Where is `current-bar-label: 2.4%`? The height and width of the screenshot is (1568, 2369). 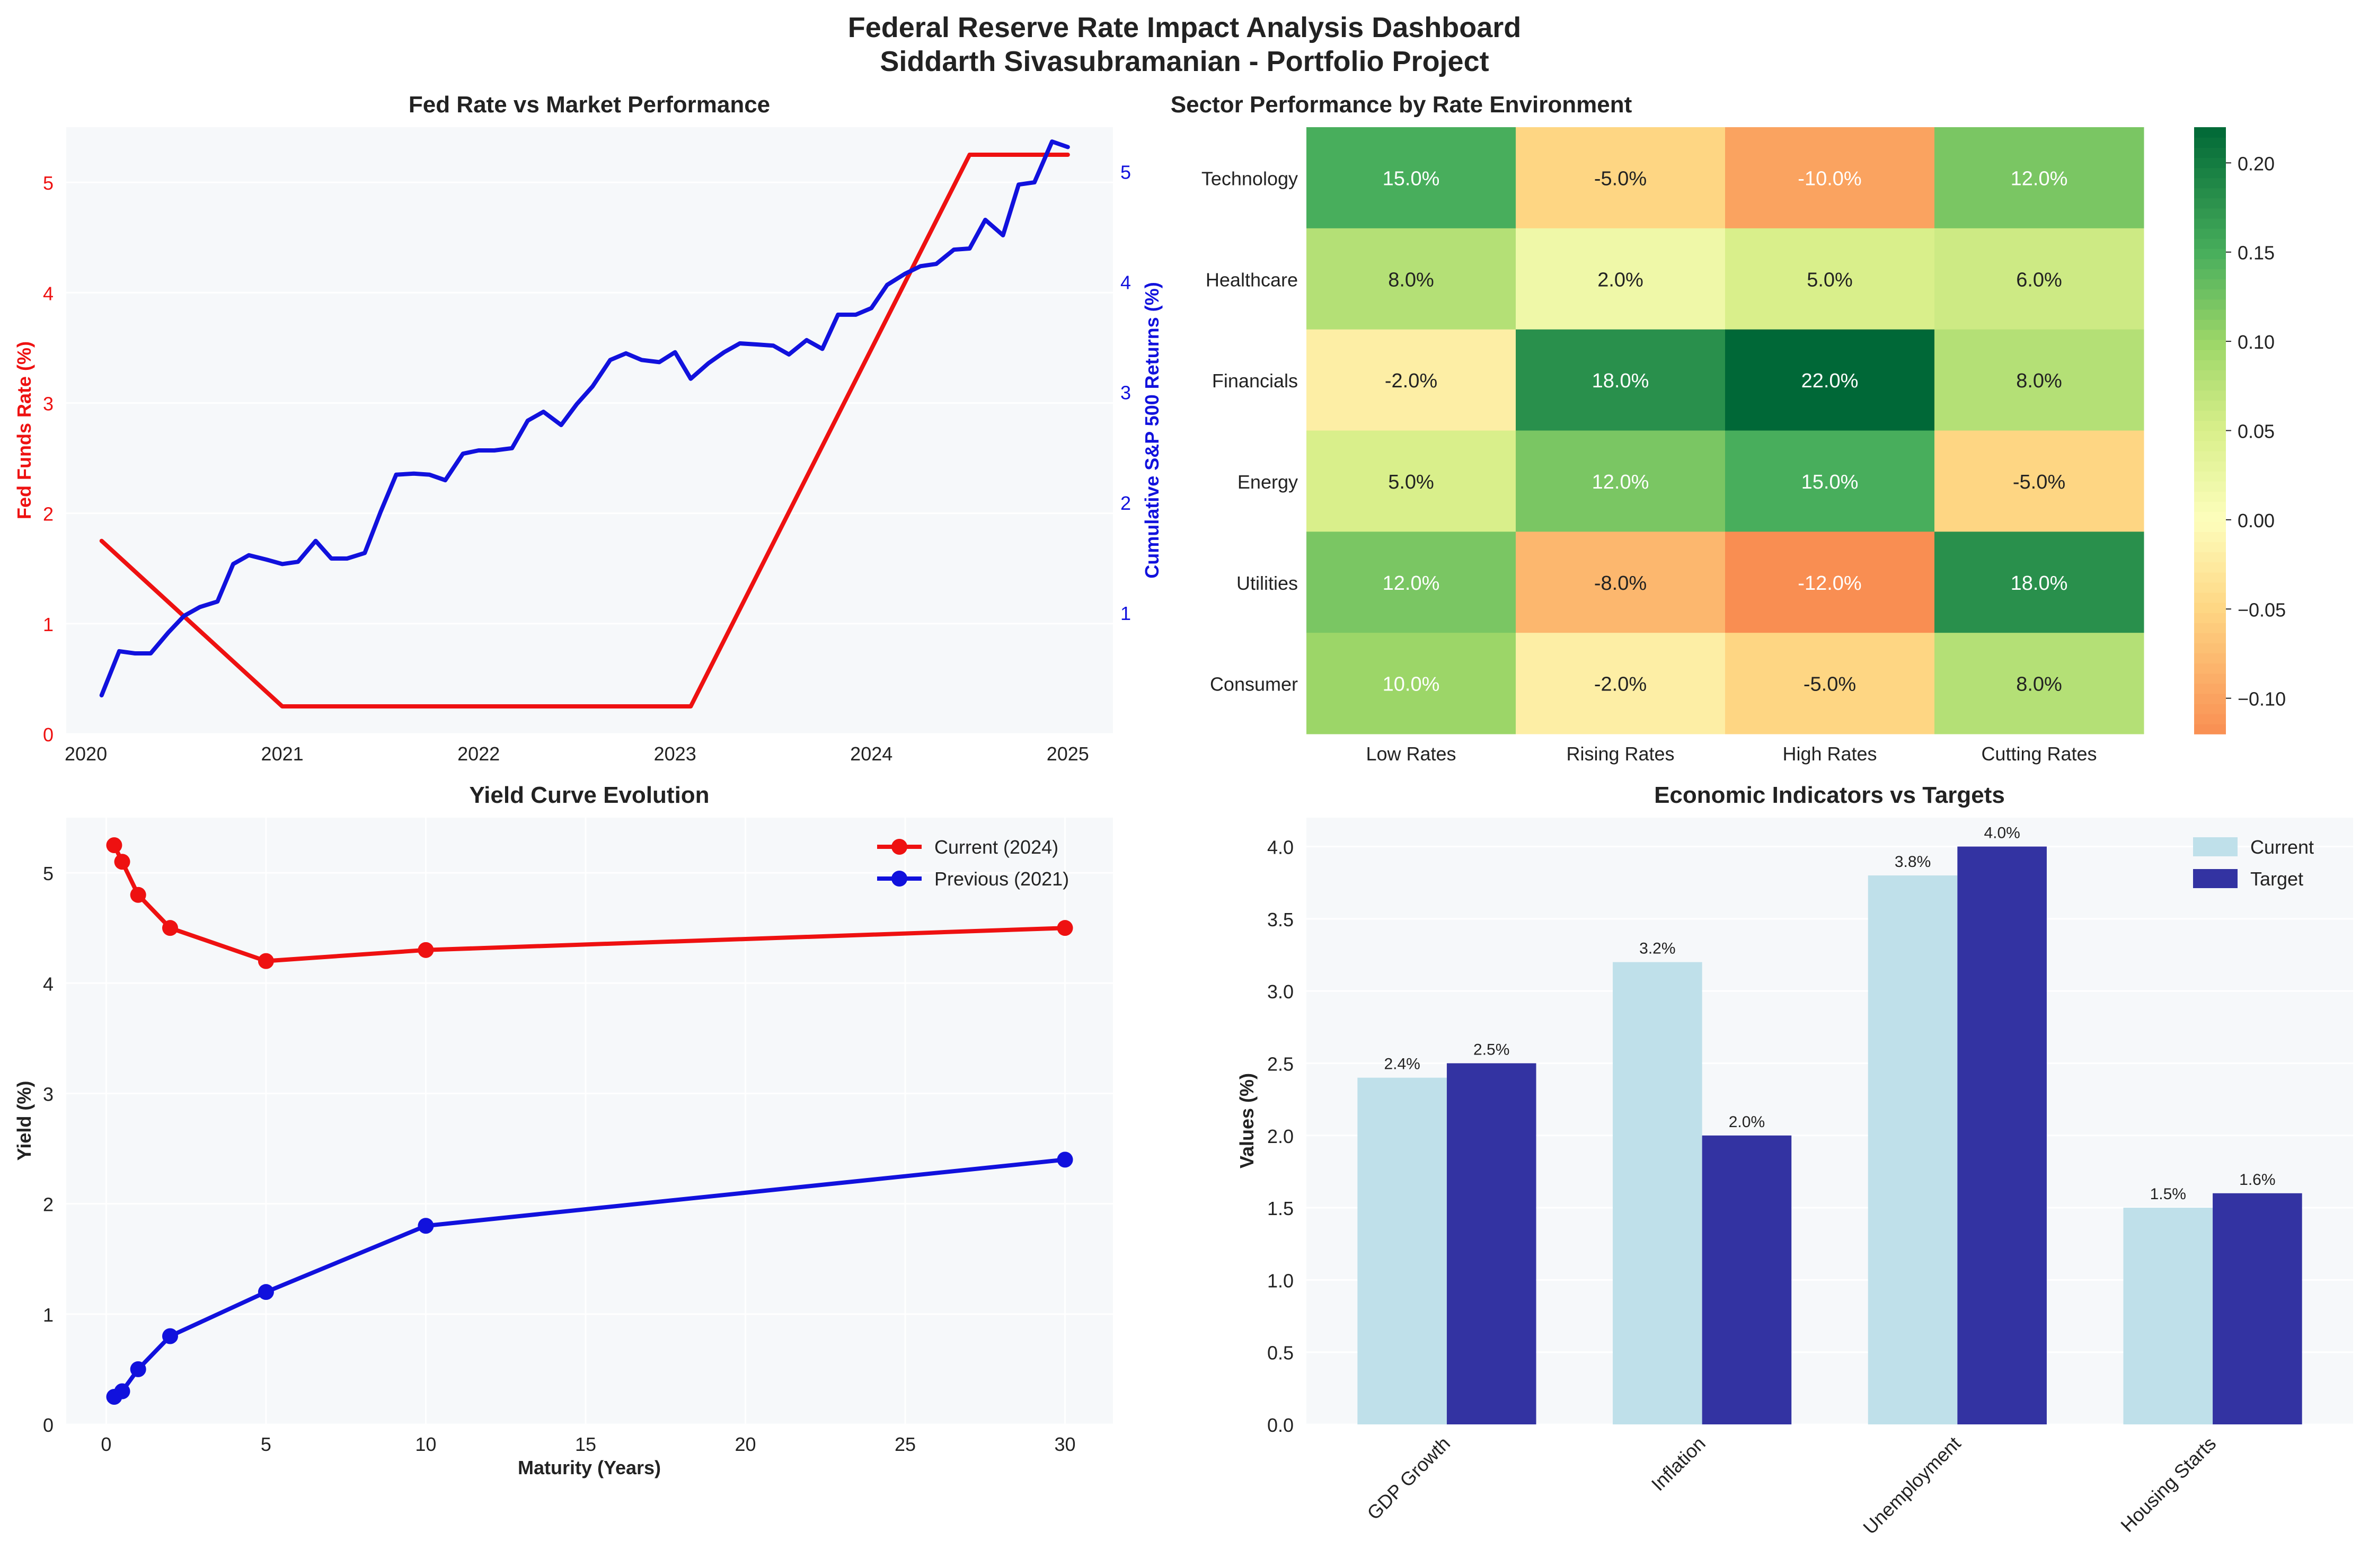 current-bar-label: 2.4% is located at coordinates (1402, 1064).